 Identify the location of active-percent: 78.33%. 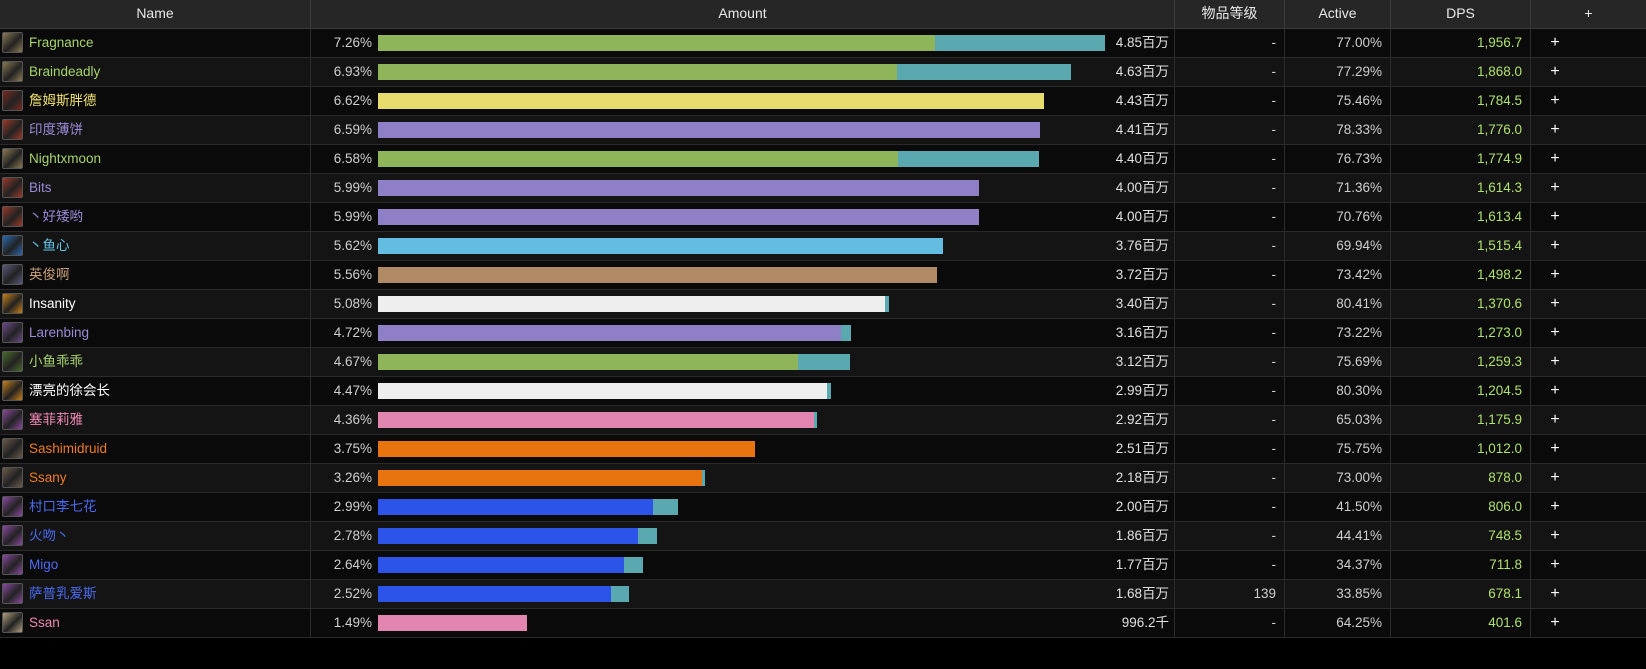
(1338, 130).